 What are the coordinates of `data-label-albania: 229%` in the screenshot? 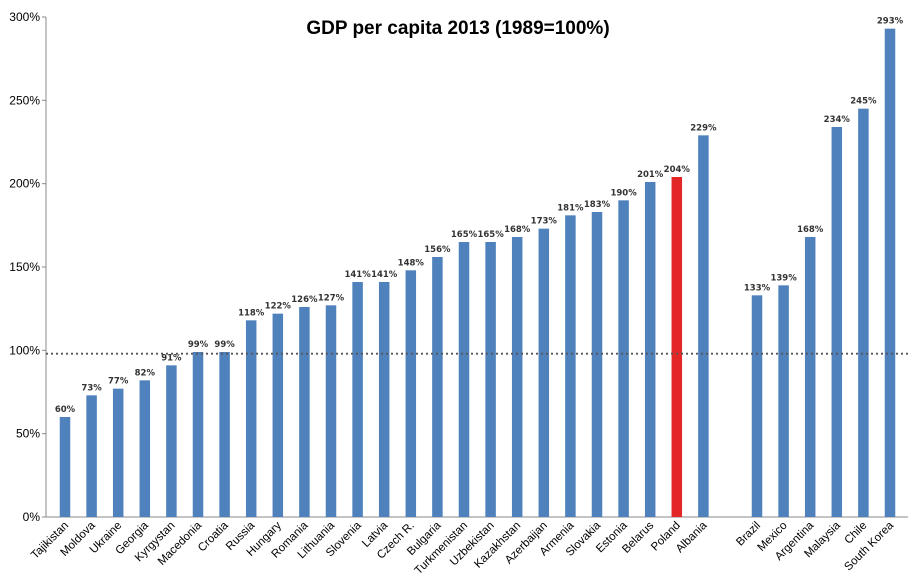 It's located at (703, 128).